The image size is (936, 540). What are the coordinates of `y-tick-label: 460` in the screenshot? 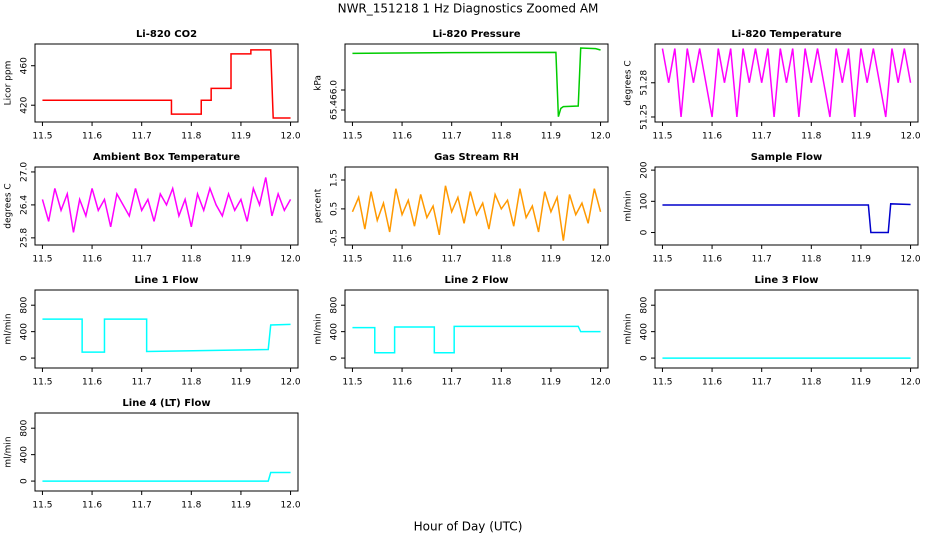 It's located at (25, 65).